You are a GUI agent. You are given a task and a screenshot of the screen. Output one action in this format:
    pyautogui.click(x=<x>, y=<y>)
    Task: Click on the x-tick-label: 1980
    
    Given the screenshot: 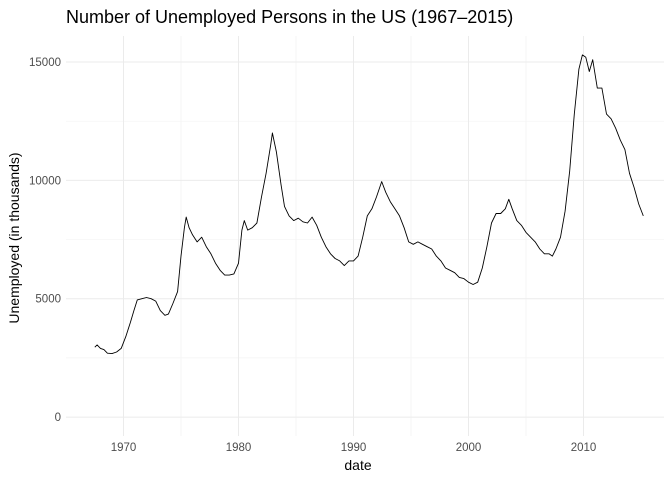 What is the action you would take?
    pyautogui.click(x=239, y=448)
    